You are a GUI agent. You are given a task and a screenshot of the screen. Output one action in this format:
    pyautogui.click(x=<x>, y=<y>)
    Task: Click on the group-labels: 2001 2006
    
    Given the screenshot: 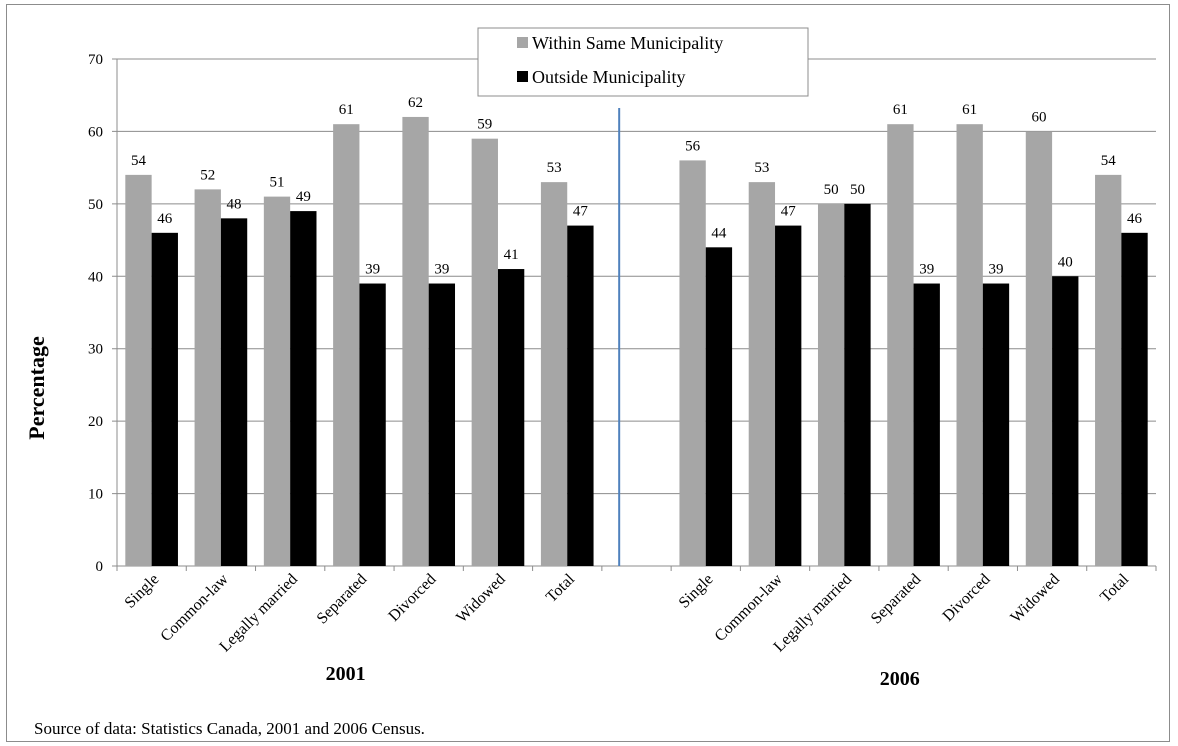 What is the action you would take?
    pyautogui.click(x=623, y=676)
    